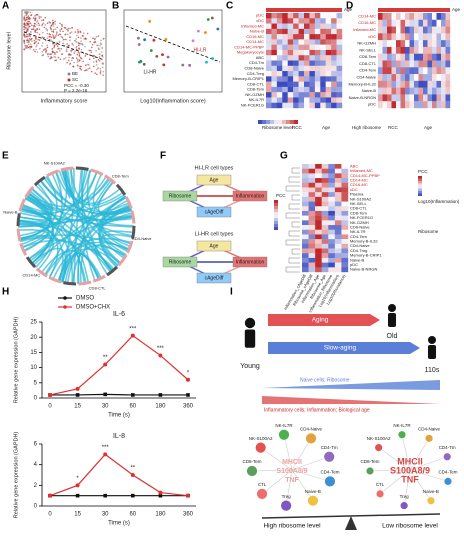  I want to click on label: Ribosome, so click(180, 196).